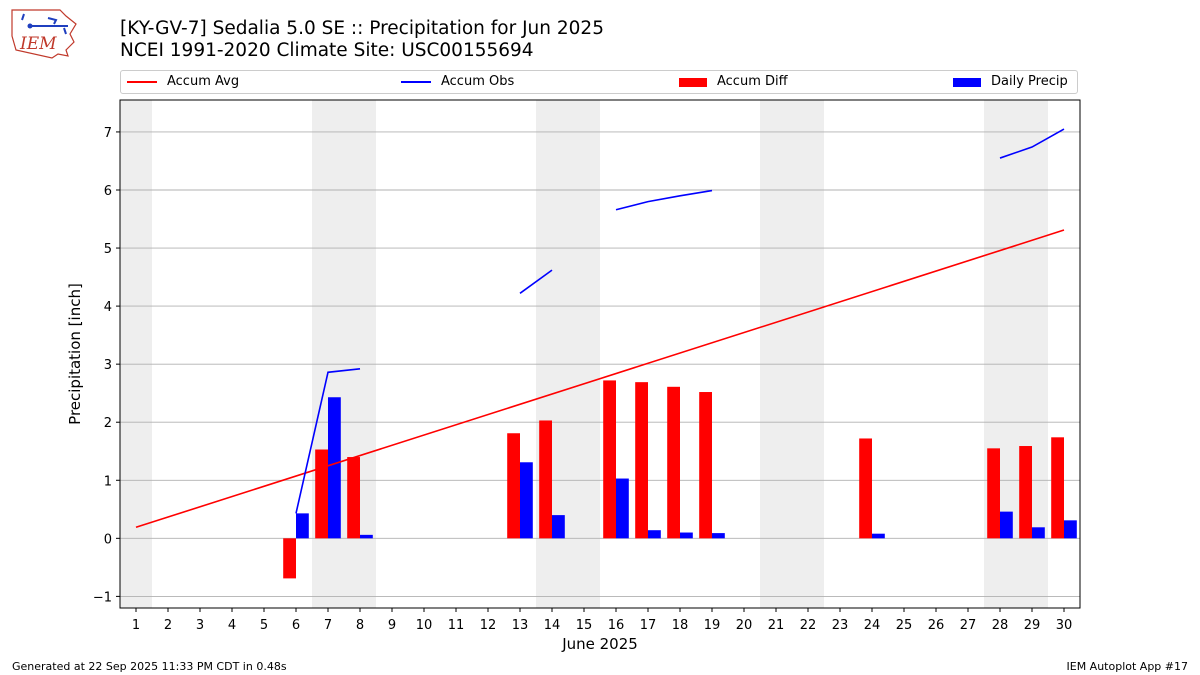 This screenshot has height=675, width=1200. I want to click on x-tick-label-28: 28, so click(1000, 625).